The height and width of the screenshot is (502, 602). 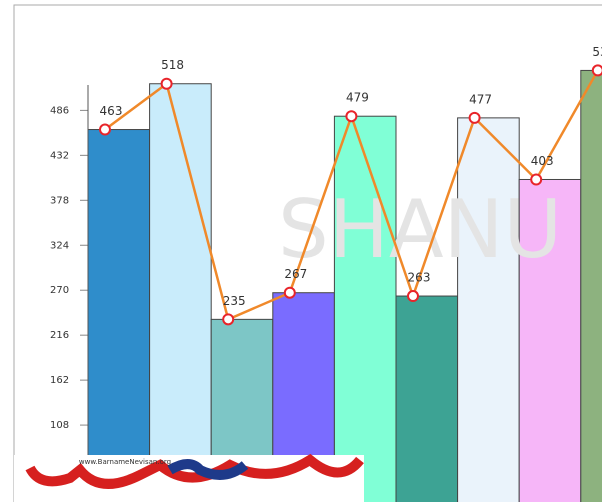 What do you see at coordinates (357, 98) in the screenshot?
I see `data-label: 479` at bounding box center [357, 98].